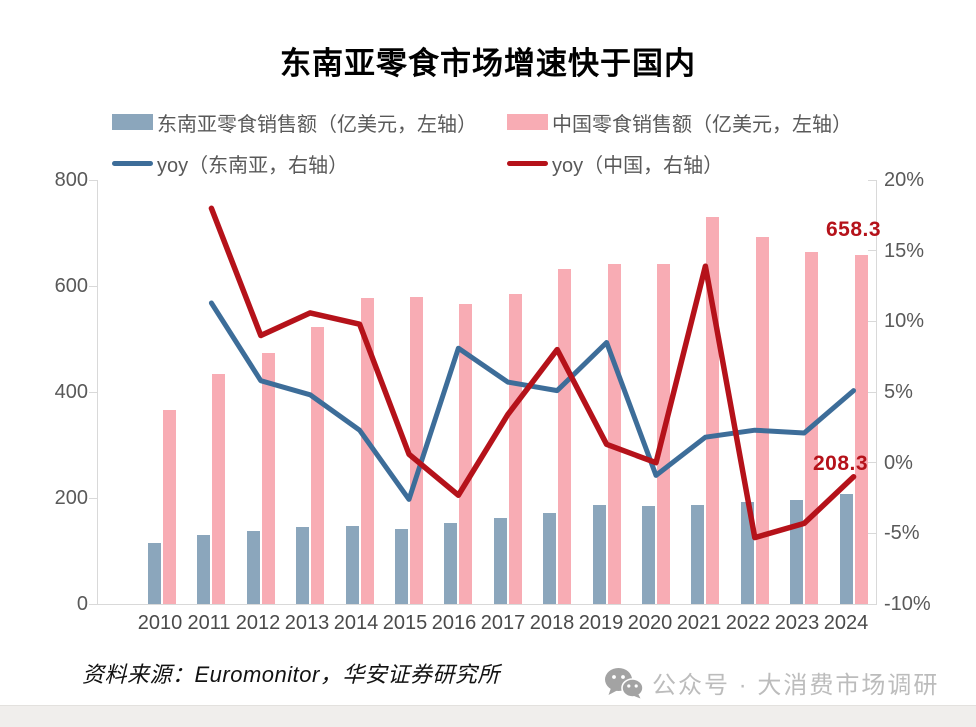 Image resolution: width=976 pixels, height=727 pixels. I want to click on legend-item-china-sales: 中国零食销售额（亿美元，左轴）, so click(679, 122).